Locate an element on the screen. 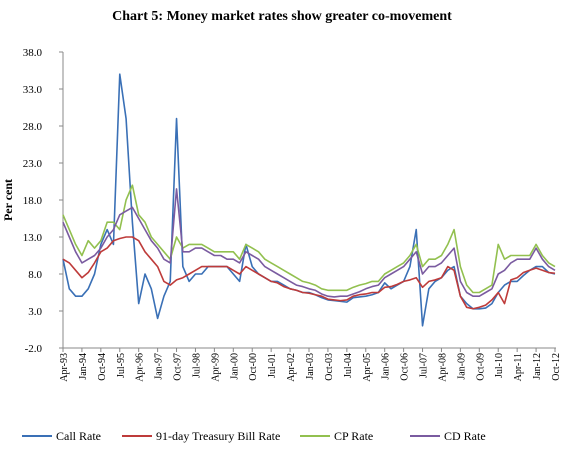 Image resolution: width=563 pixels, height=454 pixels. y-tick-label: 18.0 is located at coordinates (33, 201).